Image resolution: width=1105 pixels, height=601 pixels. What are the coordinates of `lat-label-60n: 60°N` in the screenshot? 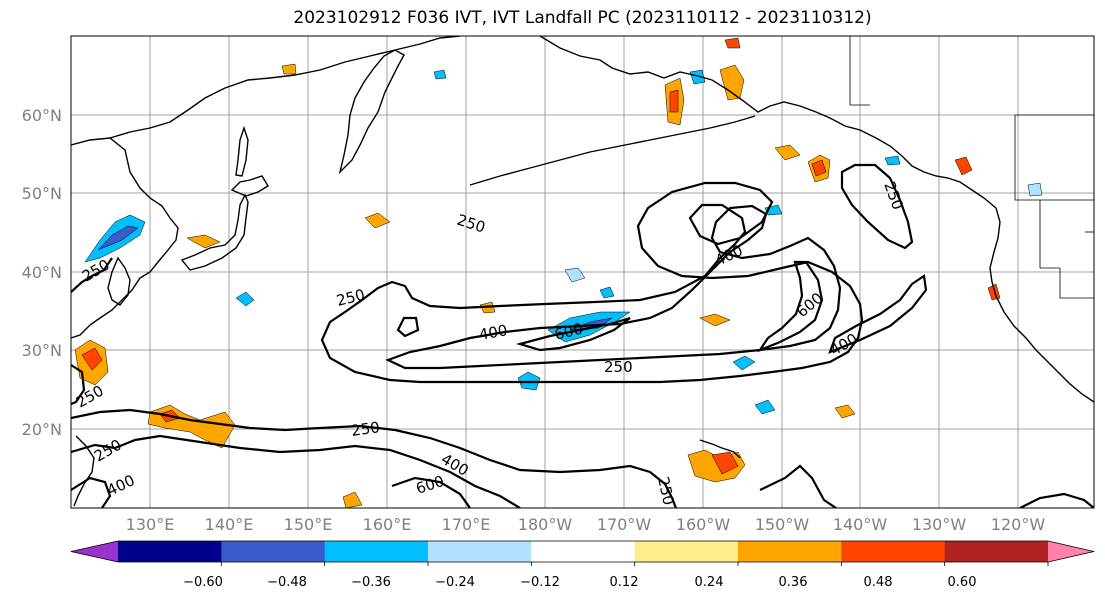 It's located at (42, 115).